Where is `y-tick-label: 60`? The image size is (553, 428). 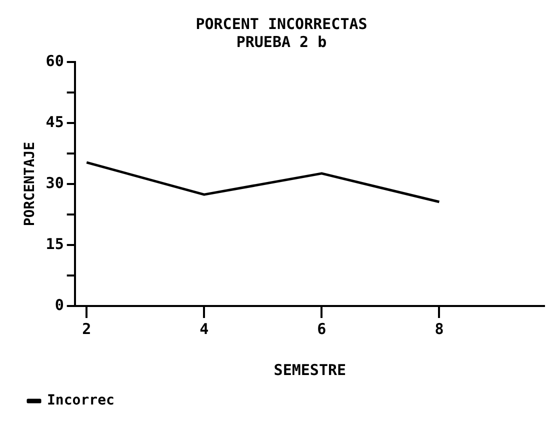
y-tick-label: 60 is located at coordinates (55, 61).